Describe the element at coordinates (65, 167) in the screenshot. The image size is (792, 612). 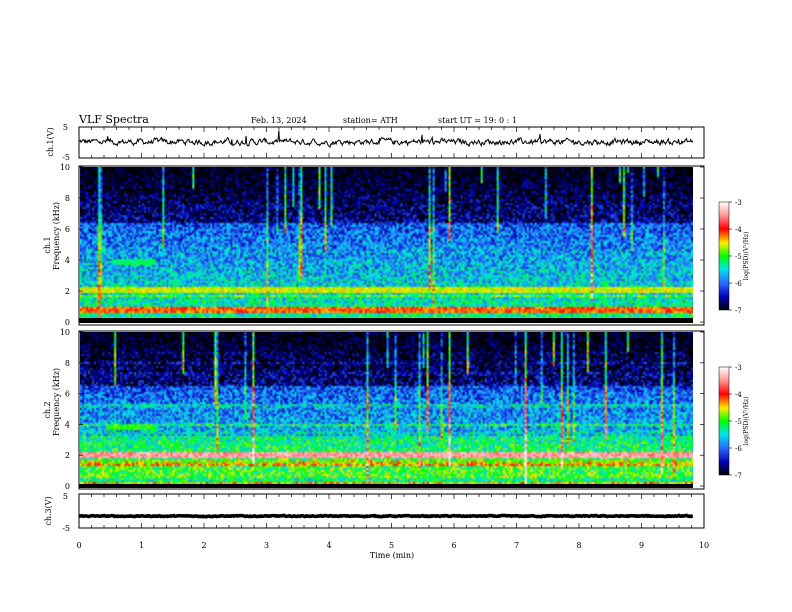
I see `ch1-spec-ytick-label-10: 10` at that location.